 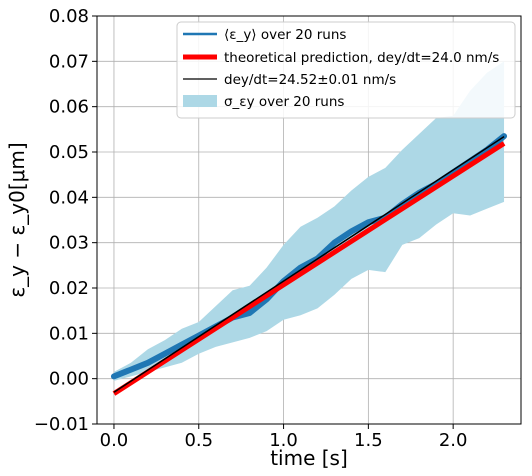 I want to click on y-tick-label: 0.06, so click(x=69, y=107).